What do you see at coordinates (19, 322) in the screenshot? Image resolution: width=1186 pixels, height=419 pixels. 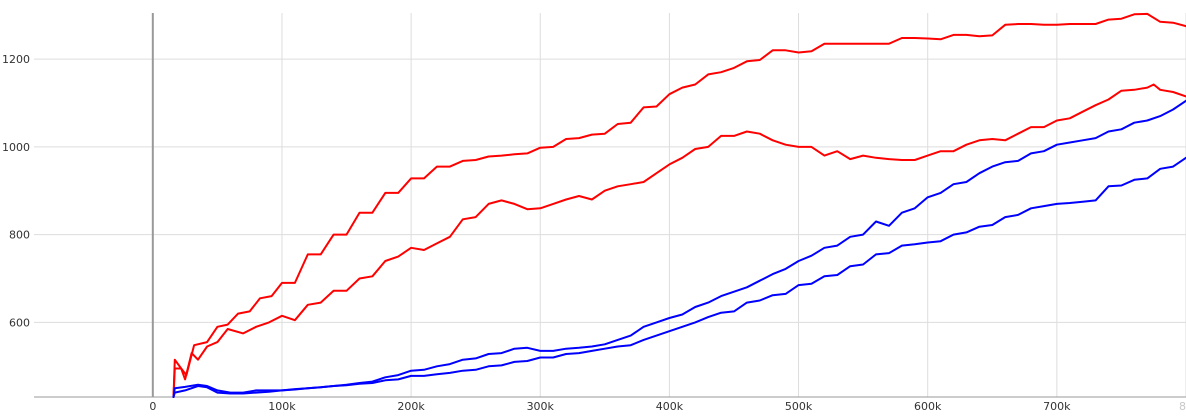 I see `y-tick-label: 600` at bounding box center [19, 322].